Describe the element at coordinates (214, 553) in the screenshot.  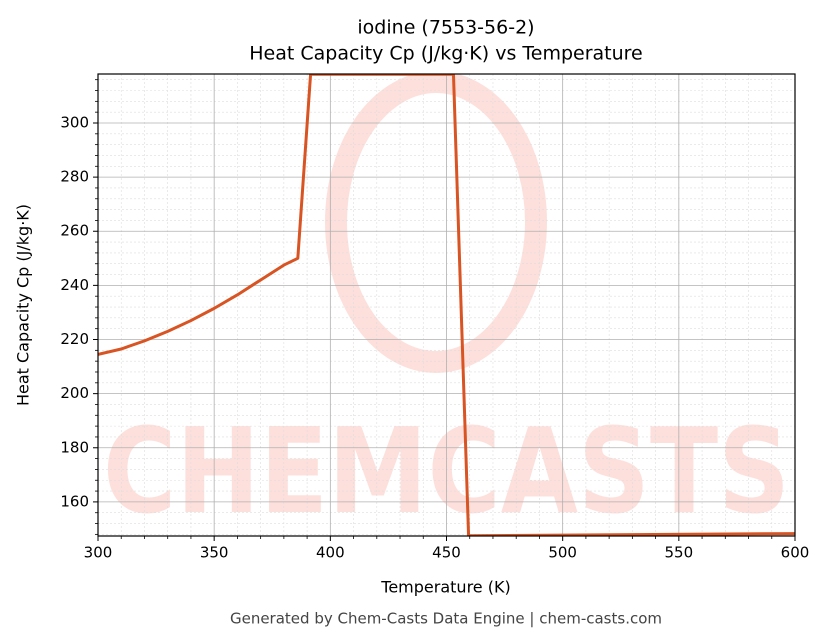
I see `x-tick-label: 350` at that location.